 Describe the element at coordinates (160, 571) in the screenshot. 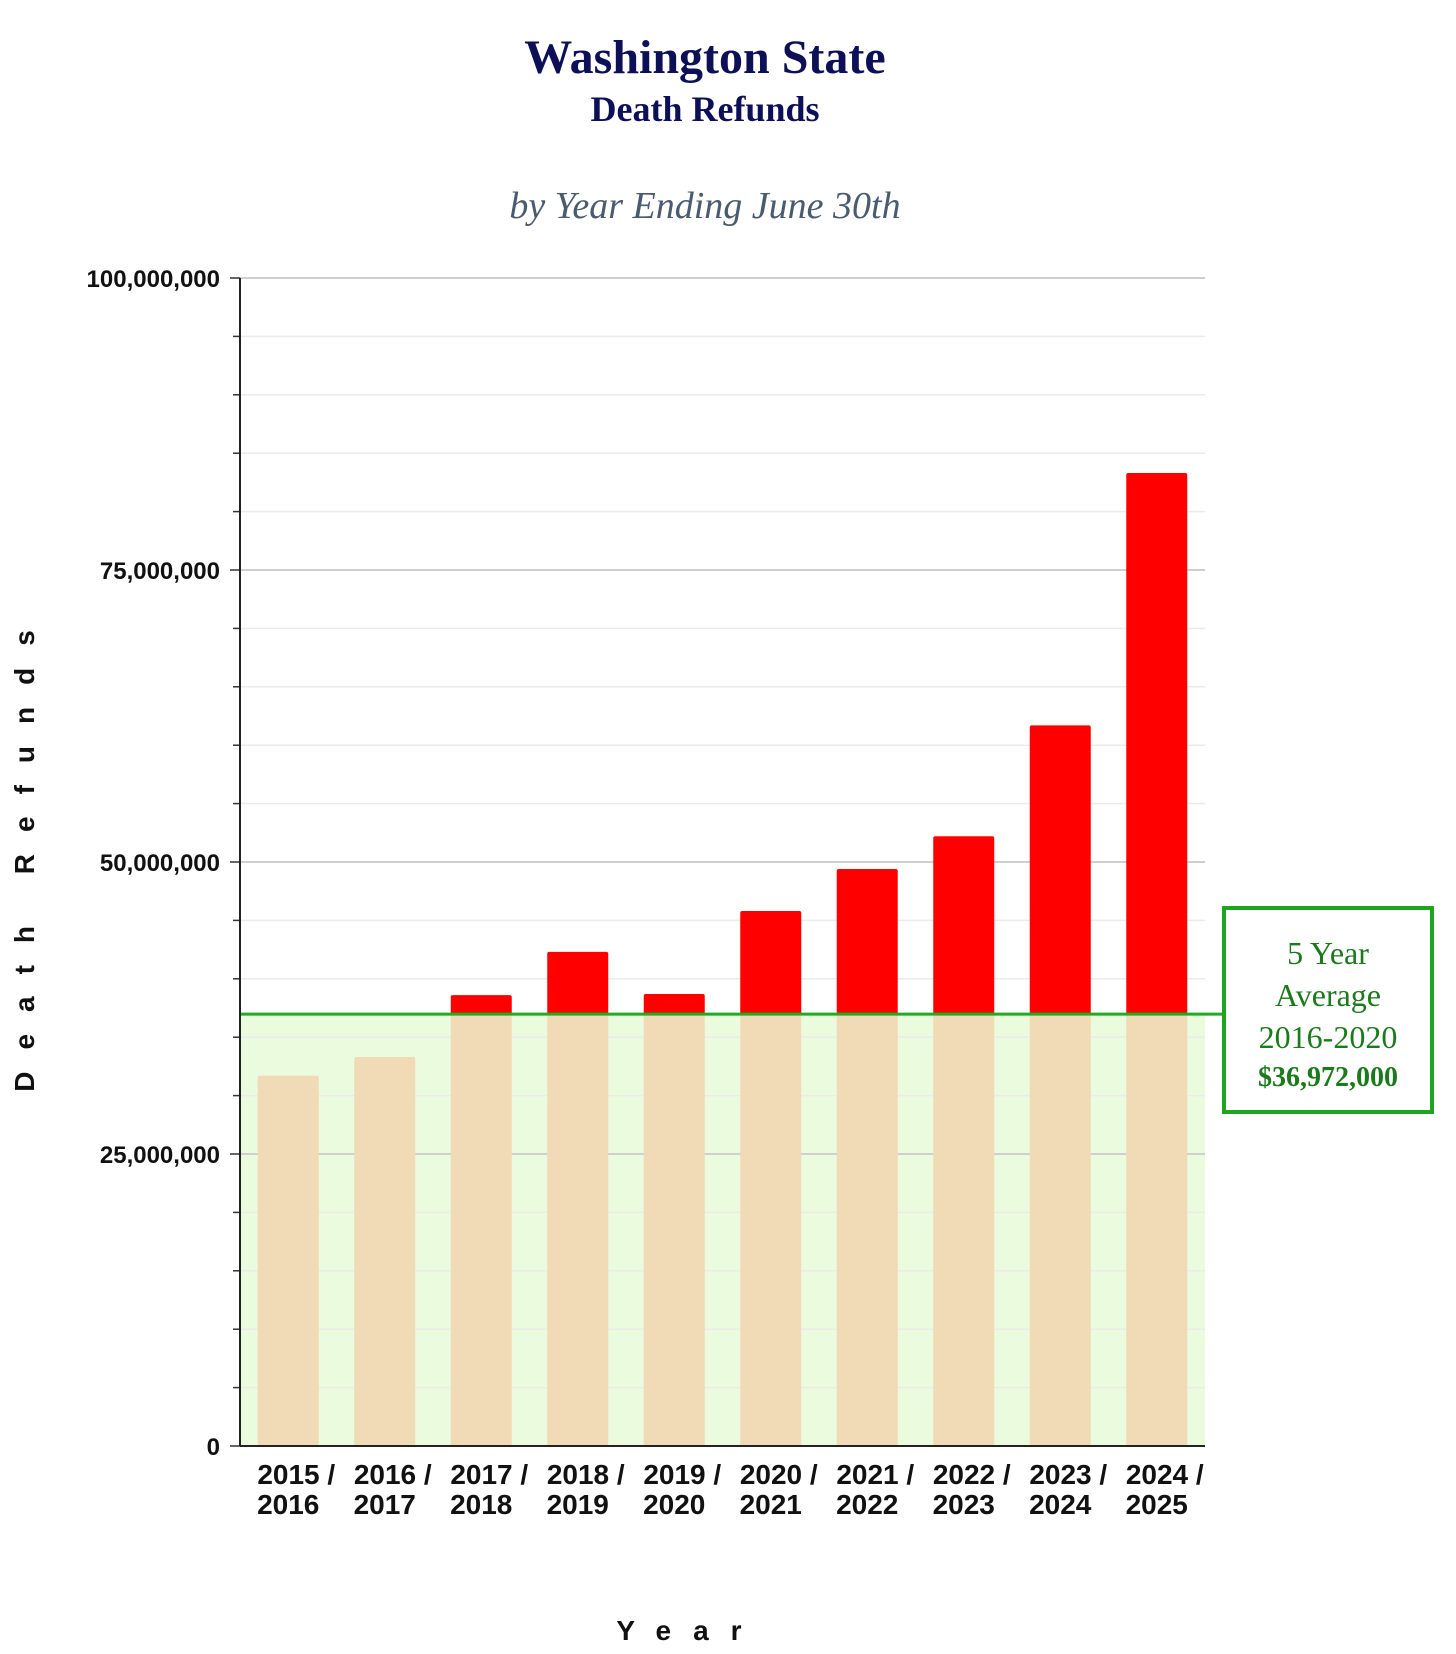

I see `y-tick-label: 75,000,000` at that location.